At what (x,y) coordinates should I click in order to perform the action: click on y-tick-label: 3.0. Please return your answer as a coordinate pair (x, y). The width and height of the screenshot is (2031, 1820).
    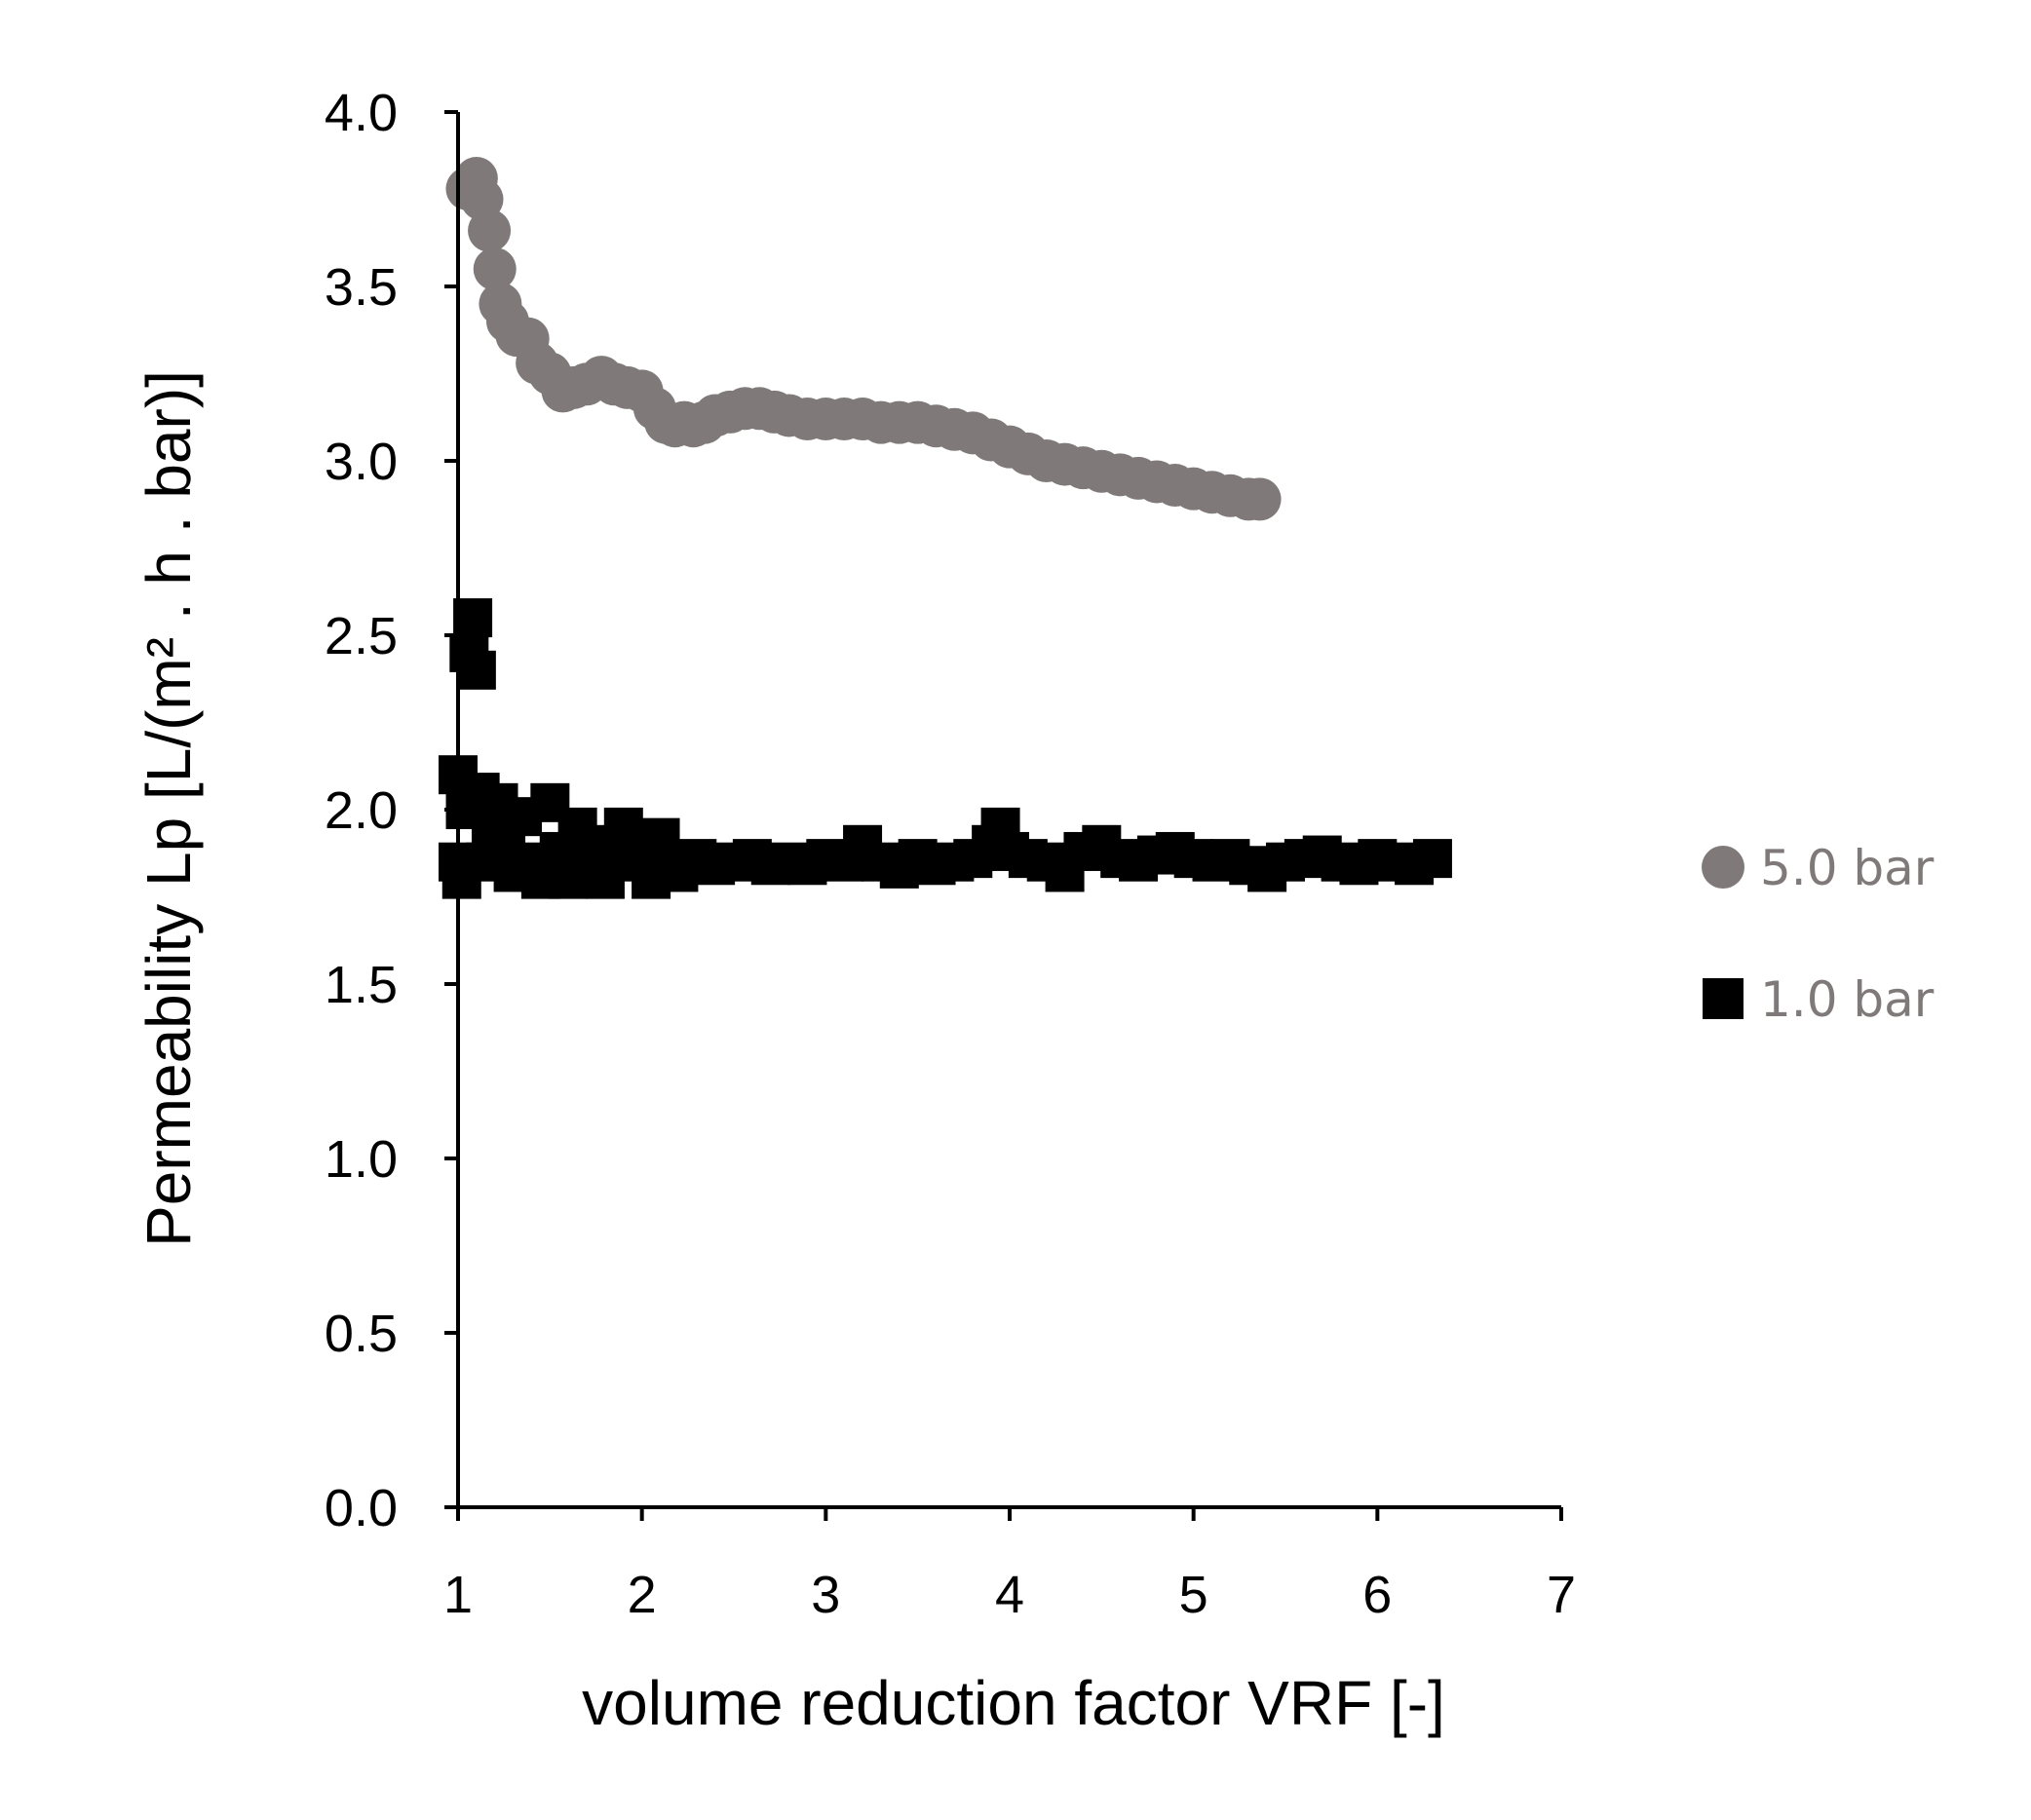
    Looking at the image, I should click on (361, 462).